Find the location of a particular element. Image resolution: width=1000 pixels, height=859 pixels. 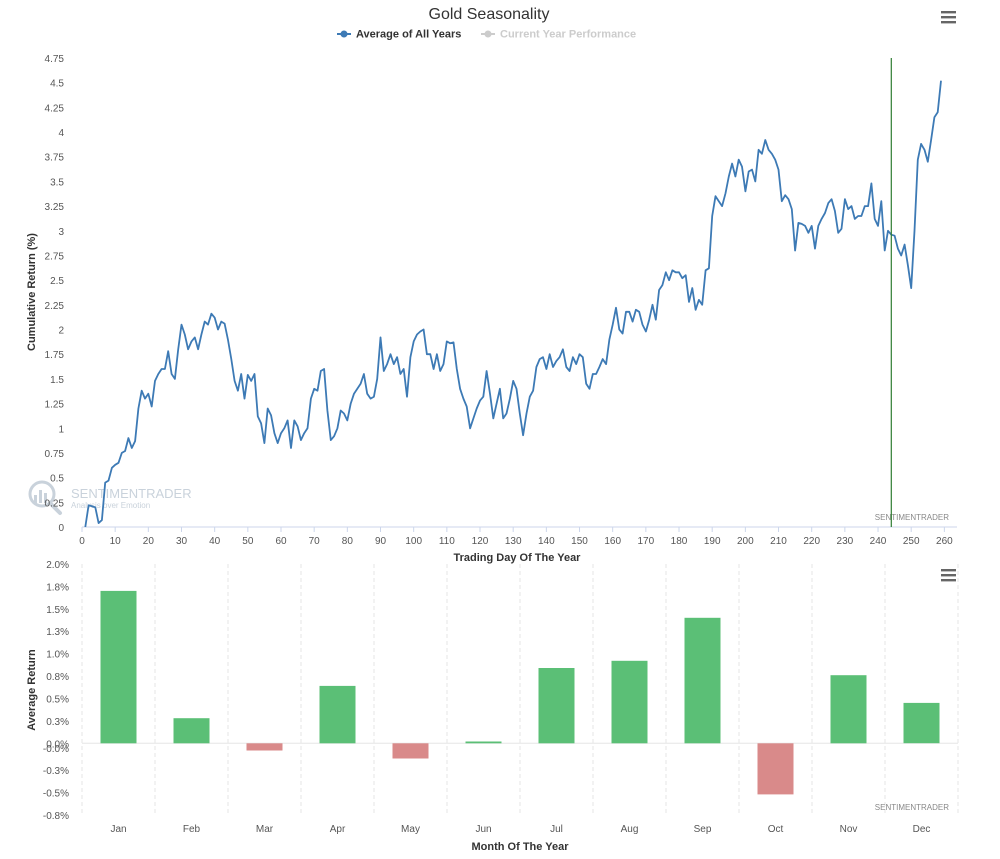

y-tick-label: 4.75 is located at coordinates (55, 59).